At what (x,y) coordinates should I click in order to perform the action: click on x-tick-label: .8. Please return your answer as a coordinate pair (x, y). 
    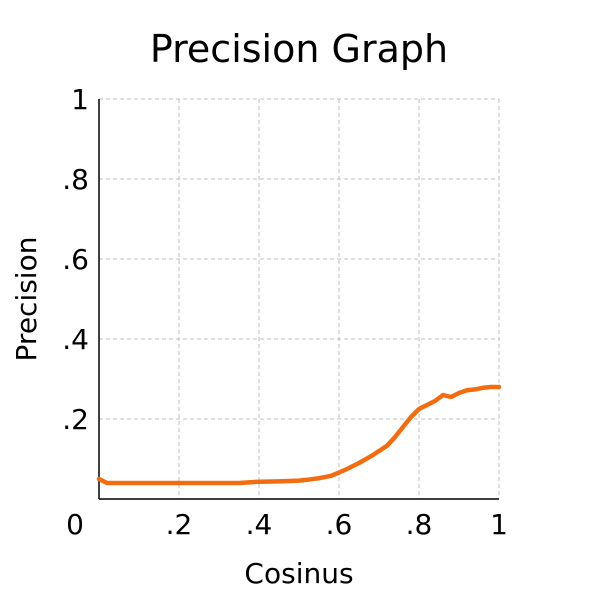
    Looking at the image, I should click on (419, 524).